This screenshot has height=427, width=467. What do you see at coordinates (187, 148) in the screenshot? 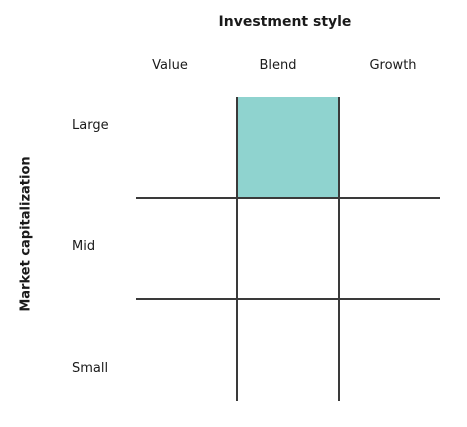
I see `cell-large-value` at bounding box center [187, 148].